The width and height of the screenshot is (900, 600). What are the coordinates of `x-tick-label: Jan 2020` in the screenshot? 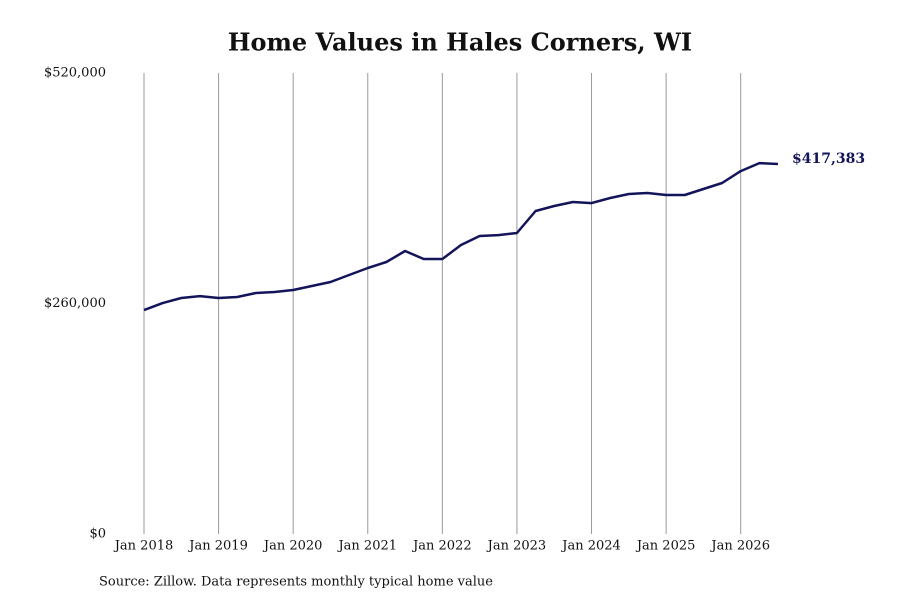 It's located at (292, 546).